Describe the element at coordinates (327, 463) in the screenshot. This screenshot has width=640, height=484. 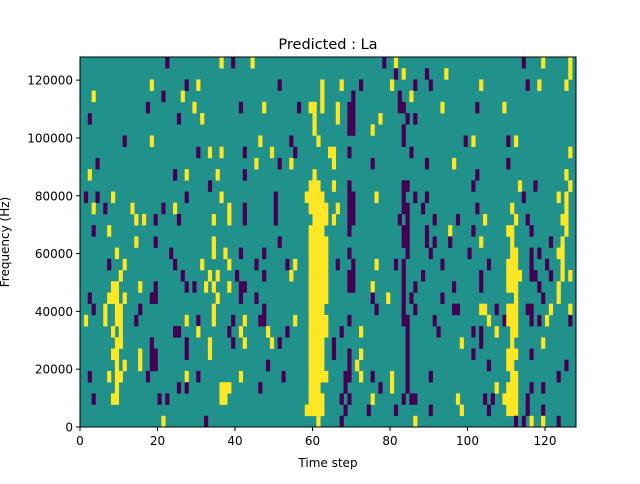
I see `x-axis-label: Time step` at that location.